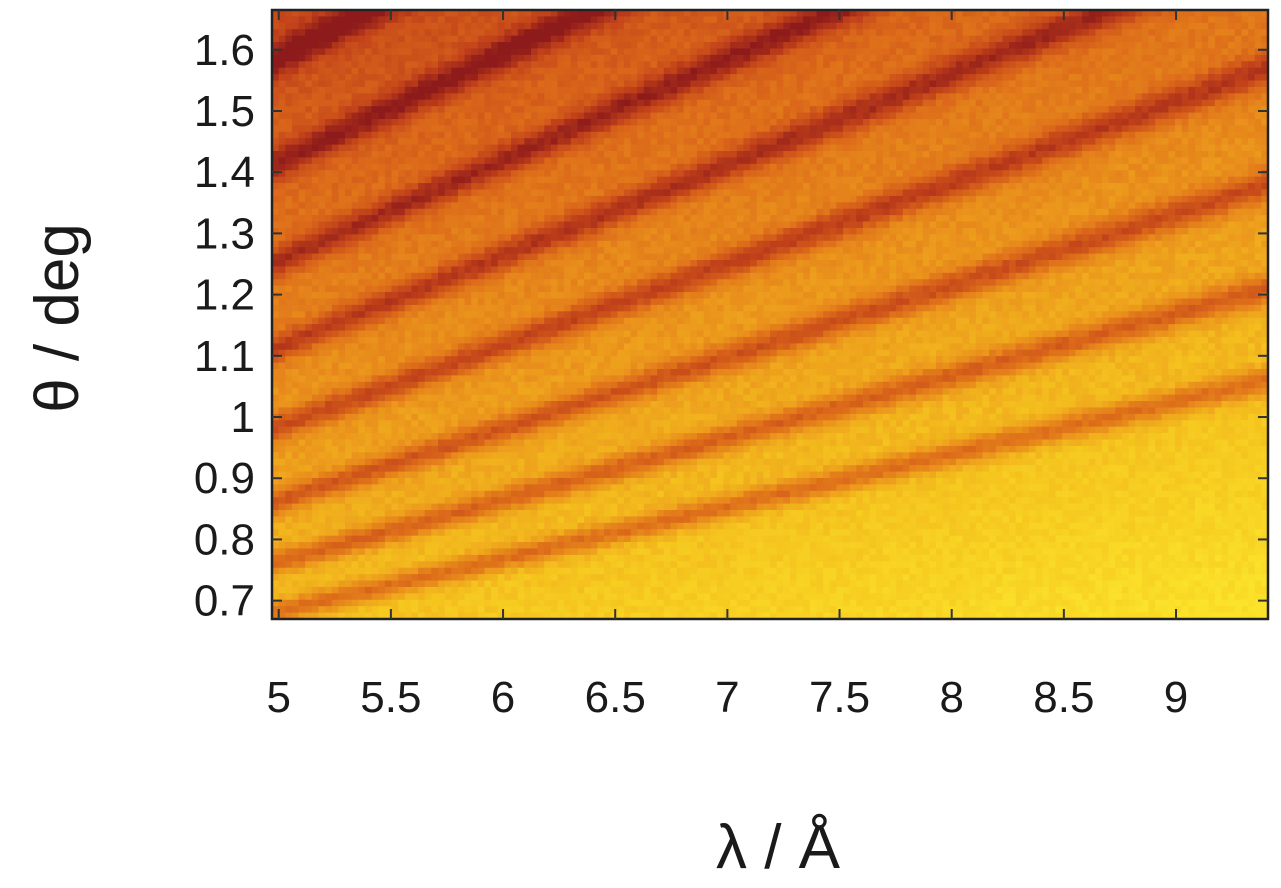  Describe the element at coordinates (224, 326) in the screenshot. I see `y-tick-labels: 0.7 0.8 0.9 1 1.1 1.2 1.3 1.4 1.5 1.6` at that location.